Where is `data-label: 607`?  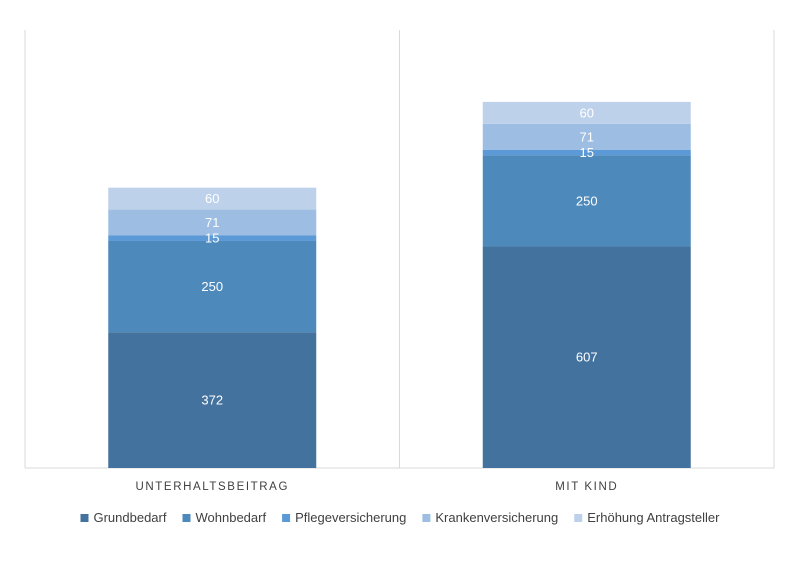 data-label: 607 is located at coordinates (587, 357).